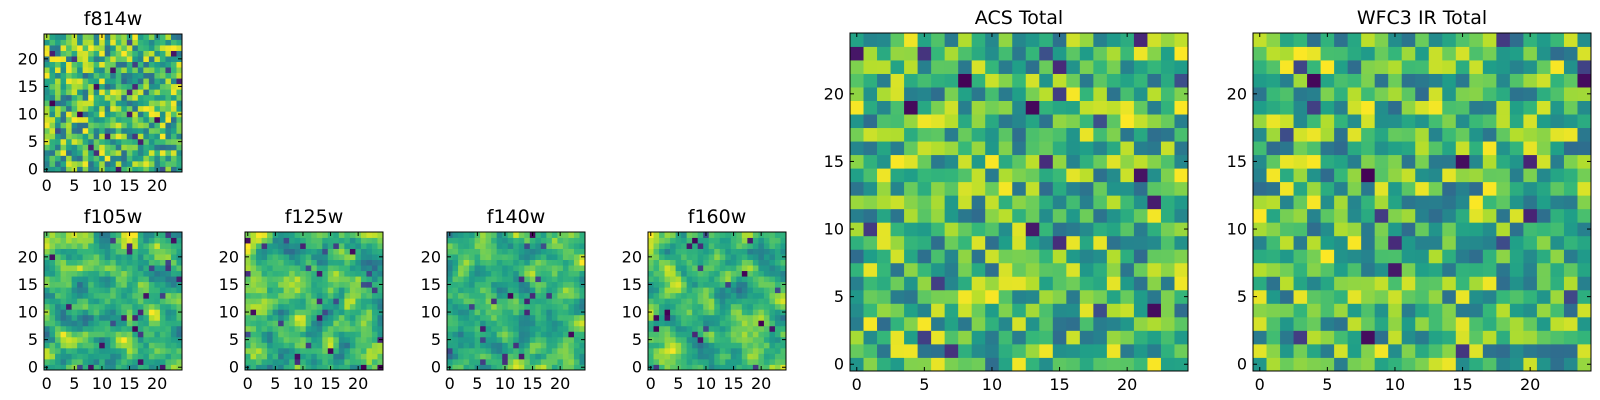  I want to click on axes-frame, so click(113, 103).